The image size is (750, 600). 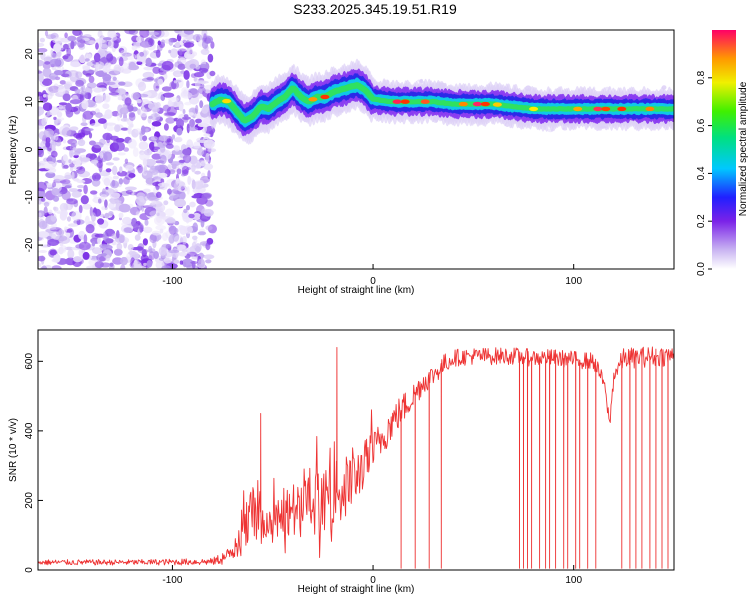 What do you see at coordinates (701, 173) in the screenshot?
I see `colorbar-tick-label: 0.4` at bounding box center [701, 173].